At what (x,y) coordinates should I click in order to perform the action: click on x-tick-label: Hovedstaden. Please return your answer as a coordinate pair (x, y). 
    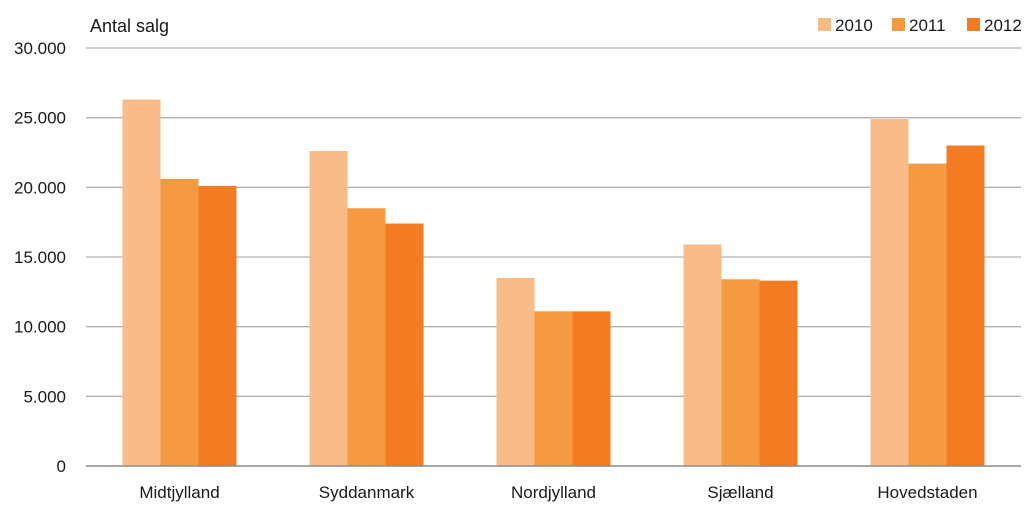
    Looking at the image, I should click on (927, 492).